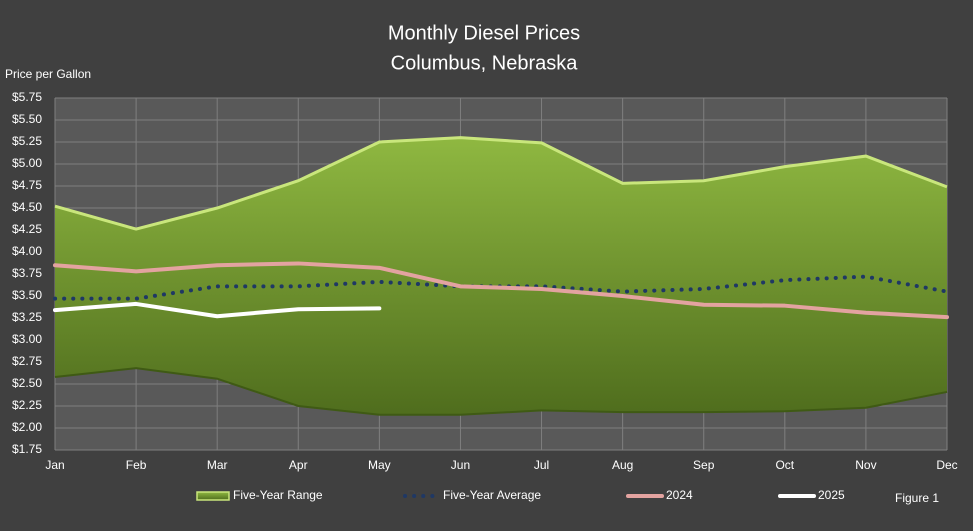  What do you see at coordinates (27, 295) in the screenshot?
I see `y-tick-label: $3.50` at bounding box center [27, 295].